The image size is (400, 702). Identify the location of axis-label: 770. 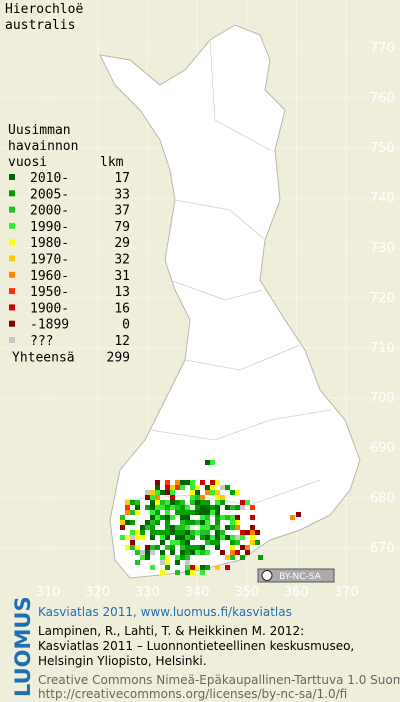
(382, 48).